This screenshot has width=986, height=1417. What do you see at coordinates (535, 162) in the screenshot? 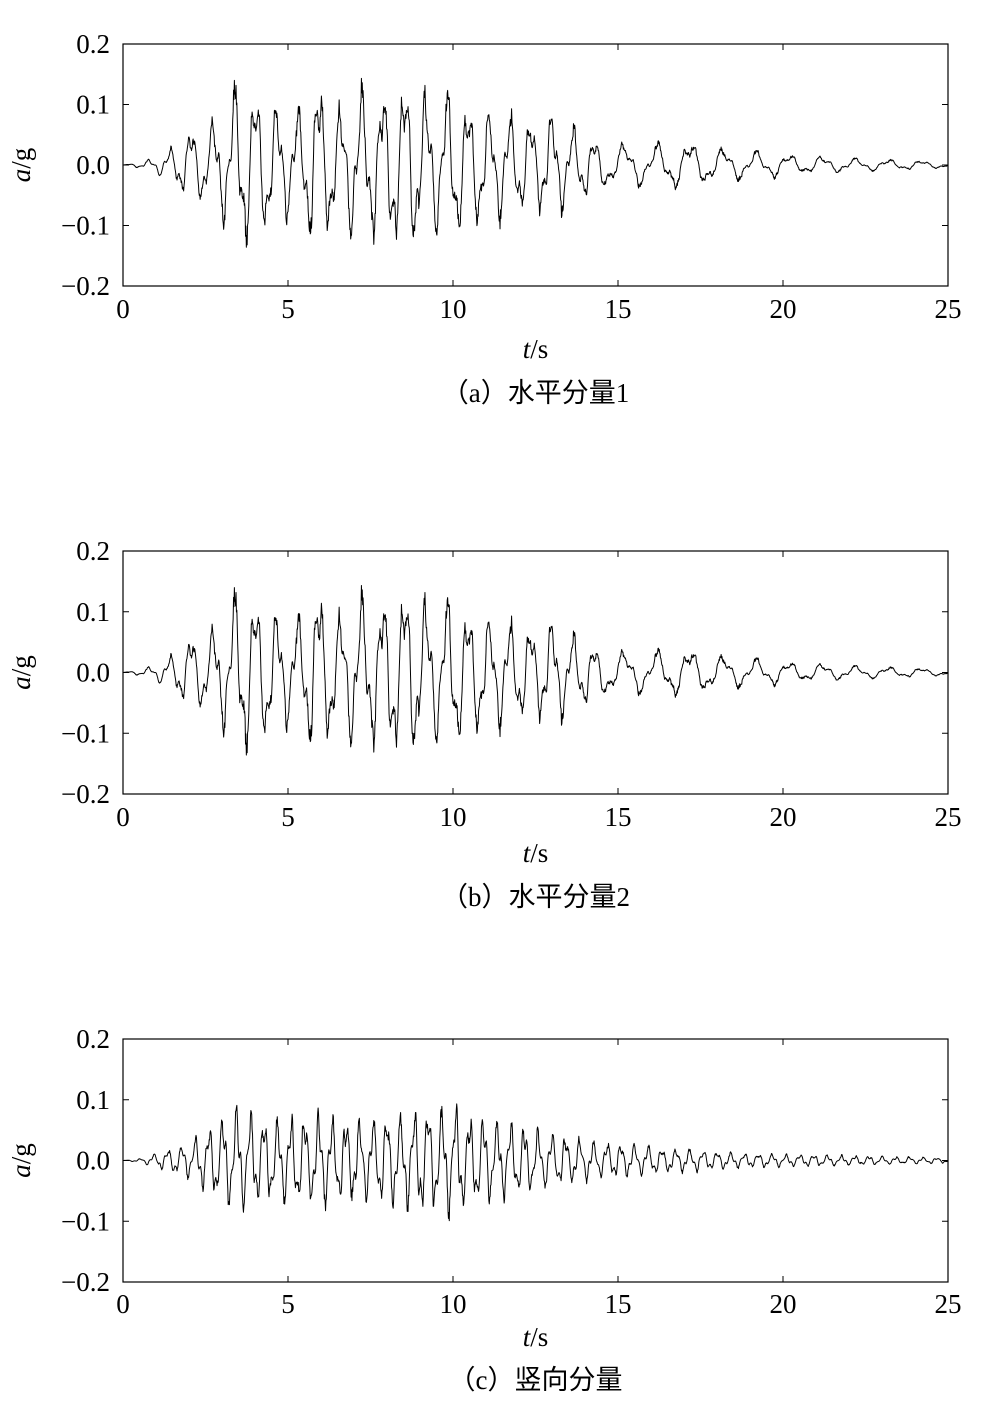
I see `series-line-a` at bounding box center [535, 162].